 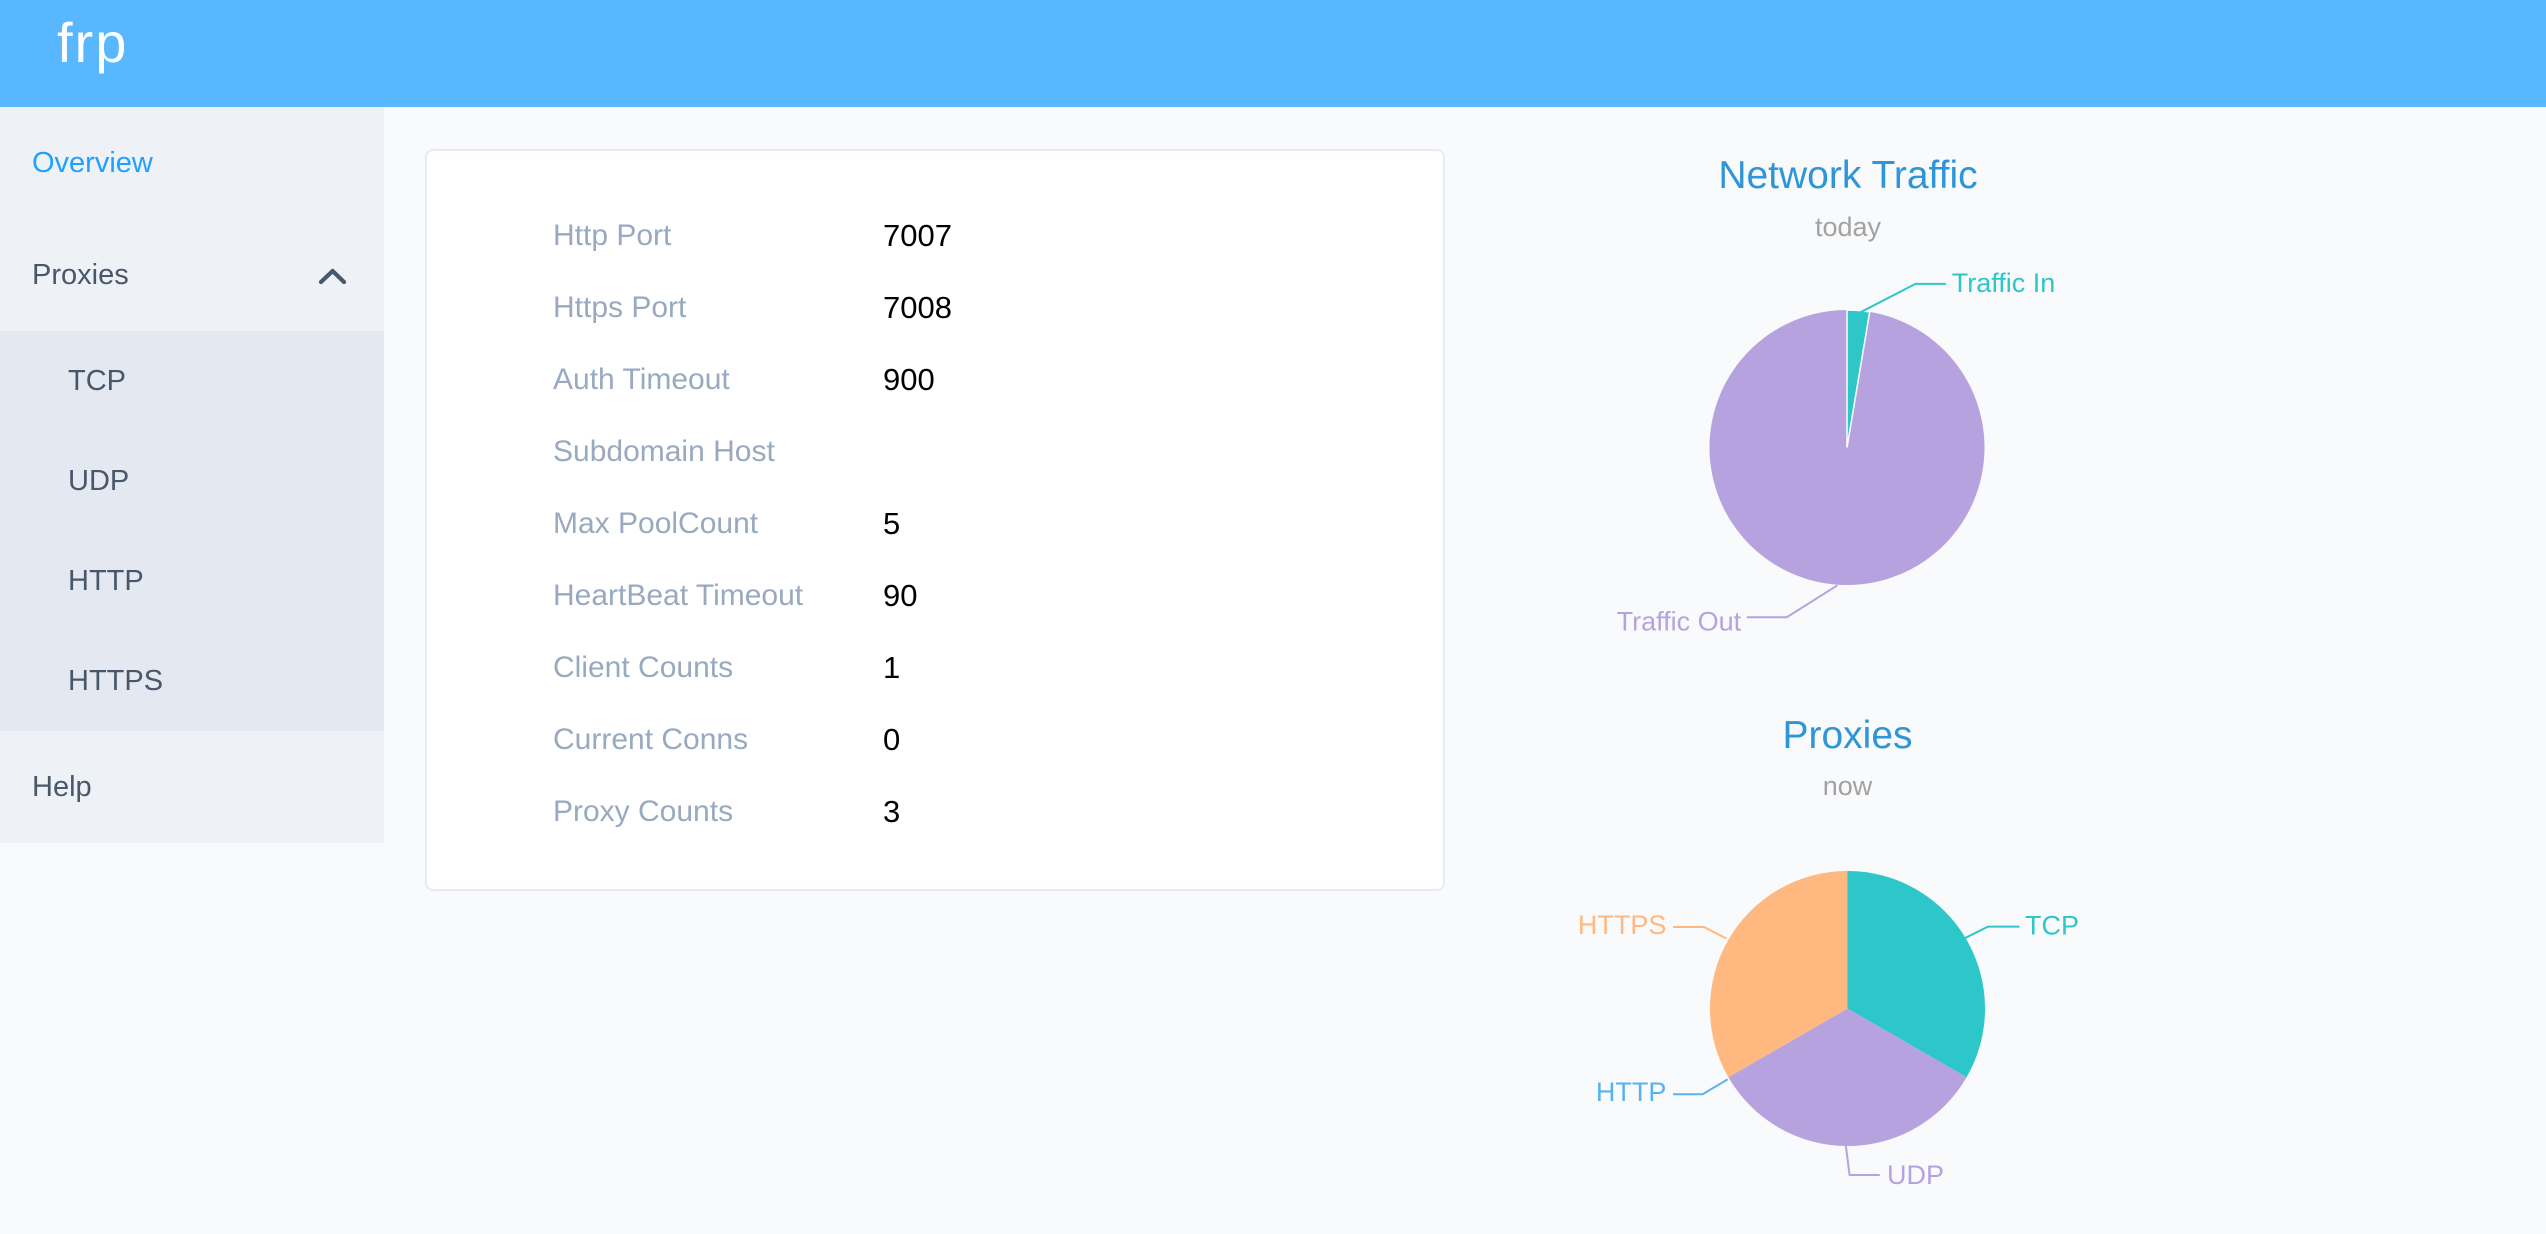 What do you see at coordinates (1848, 786) in the screenshot?
I see `svg-text: now` at bounding box center [1848, 786].